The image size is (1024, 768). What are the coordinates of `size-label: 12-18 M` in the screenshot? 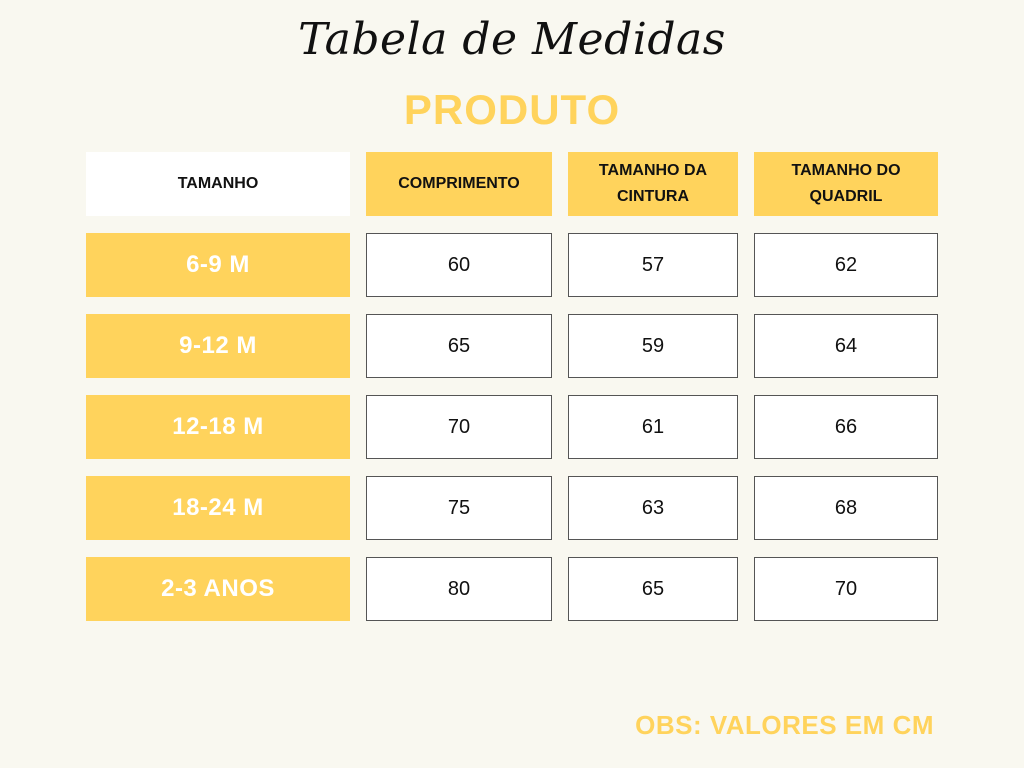 It's located at (218, 427).